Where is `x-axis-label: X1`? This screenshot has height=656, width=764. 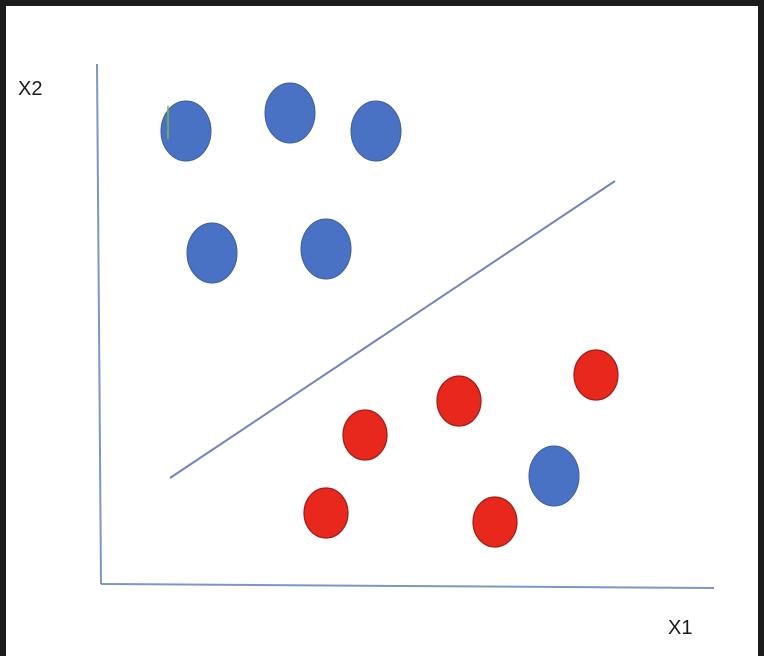 x-axis-label: X1 is located at coordinates (680, 628).